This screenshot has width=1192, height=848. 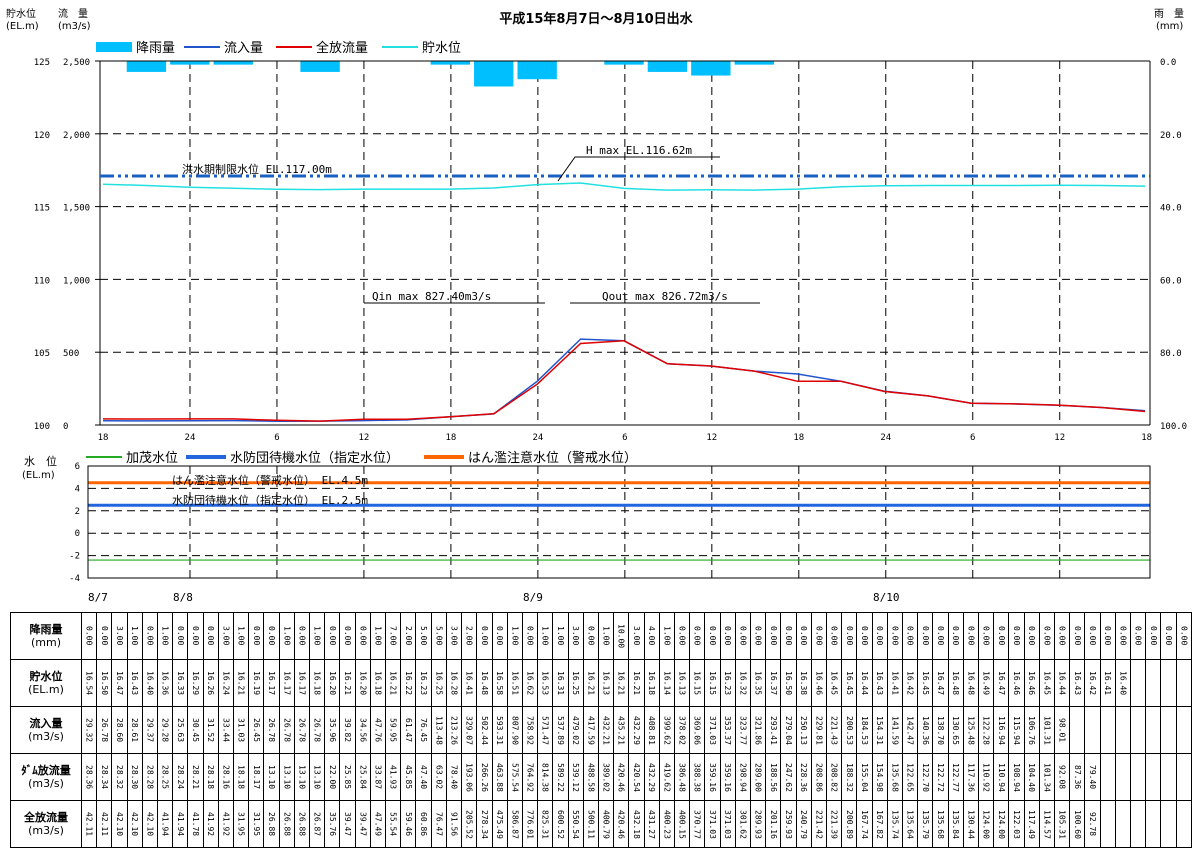 What do you see at coordinates (665, 296) in the screenshot?
I see `qout-max-label: Qout max 826.72m3/s` at bounding box center [665, 296].